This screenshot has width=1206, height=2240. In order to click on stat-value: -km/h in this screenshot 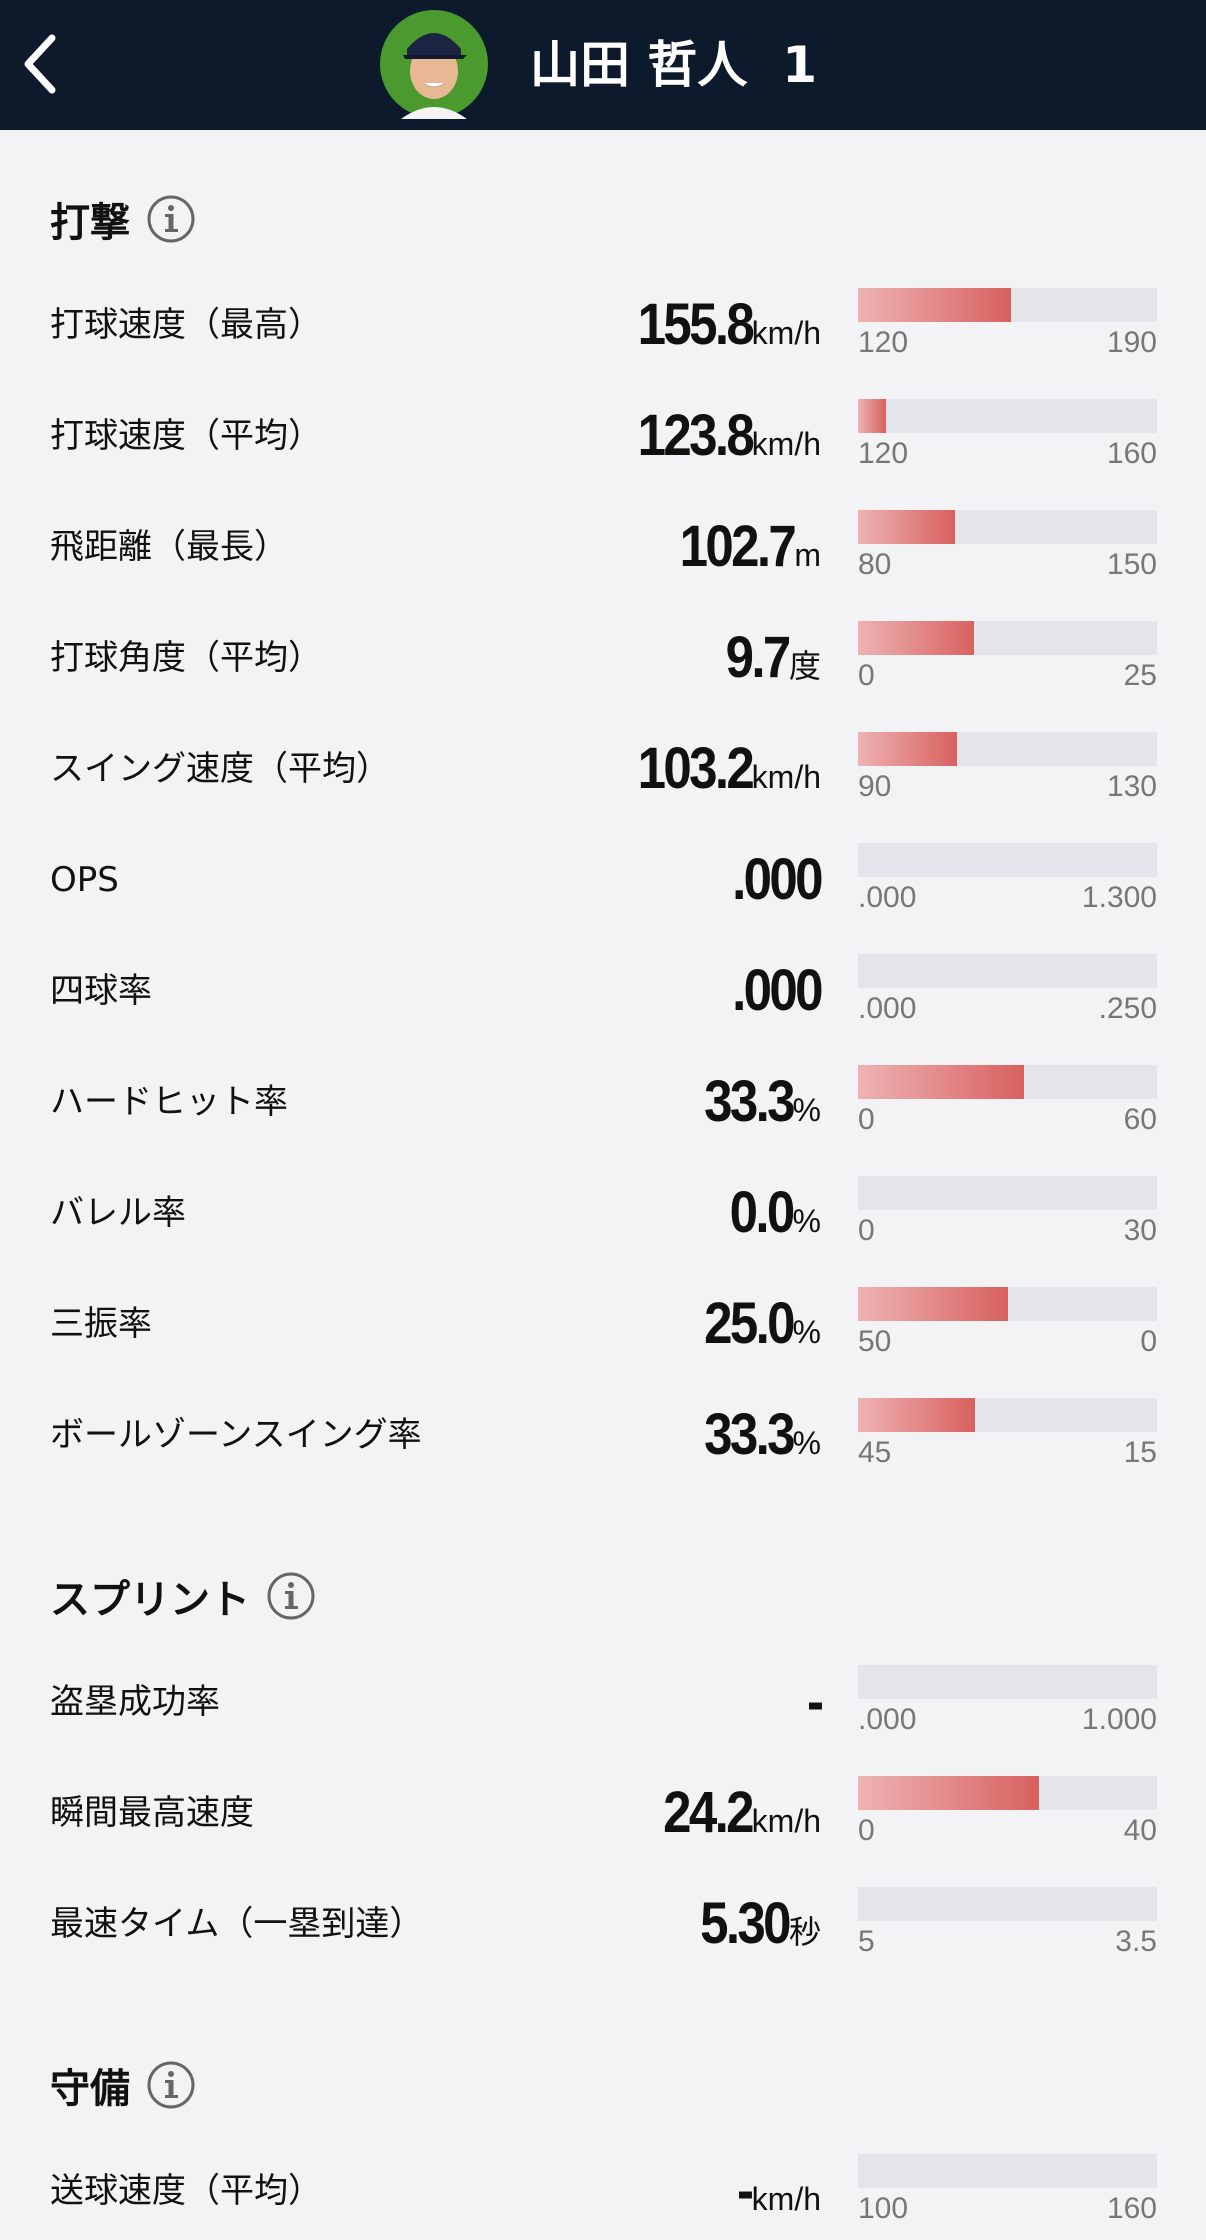, I will do `click(778, 2191)`.